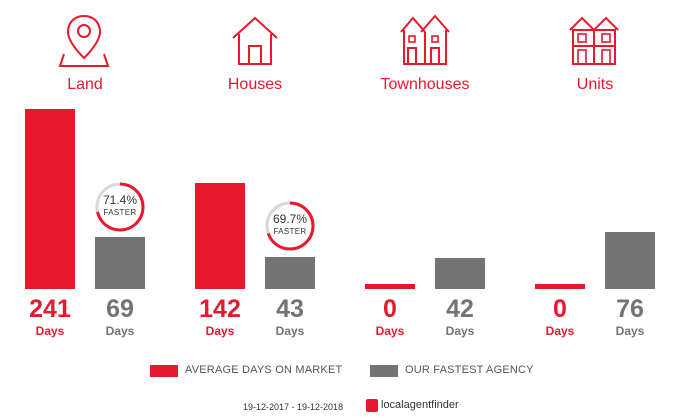 Image resolution: width=700 pixels, height=420 pixels. What do you see at coordinates (560, 286) in the screenshot?
I see `bar-avg-units` at bounding box center [560, 286].